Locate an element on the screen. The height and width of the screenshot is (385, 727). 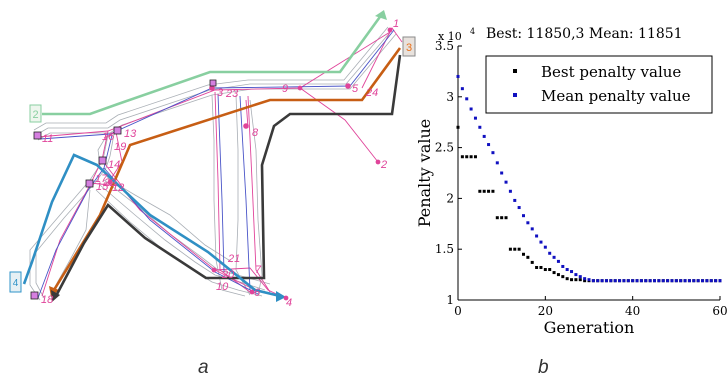
y-tick-label: 3.5 is located at coordinates (444, 46).